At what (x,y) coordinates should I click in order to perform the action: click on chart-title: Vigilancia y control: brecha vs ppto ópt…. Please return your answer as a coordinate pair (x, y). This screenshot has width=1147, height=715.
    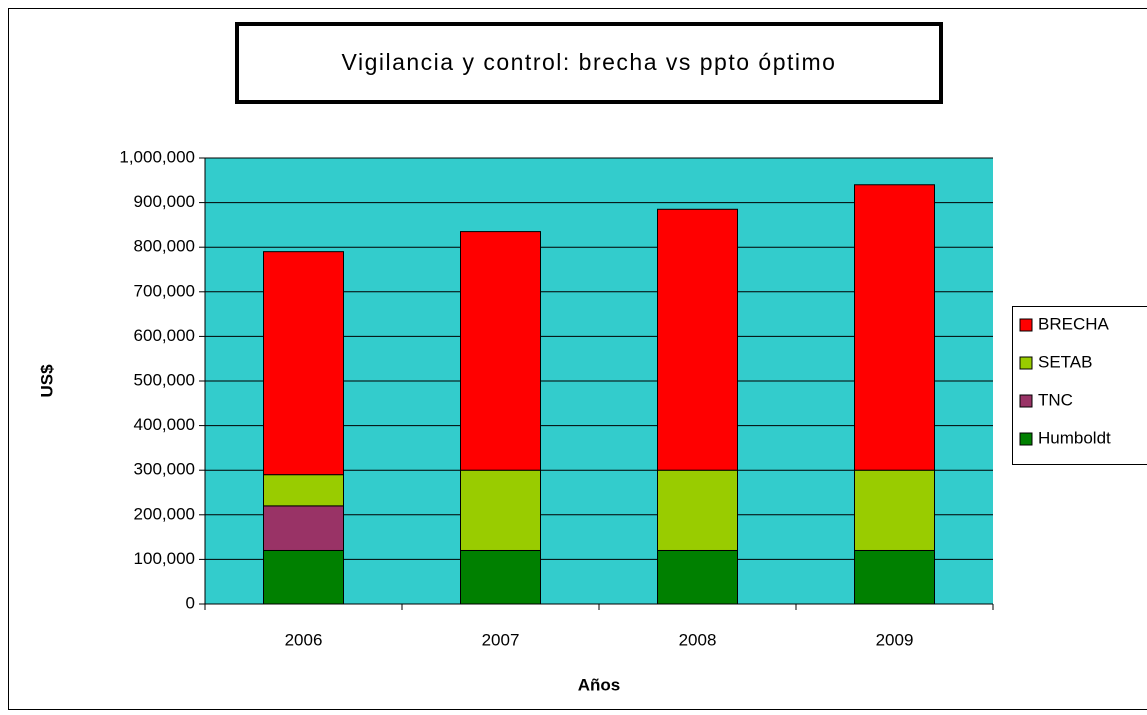
    Looking at the image, I should click on (589, 62).